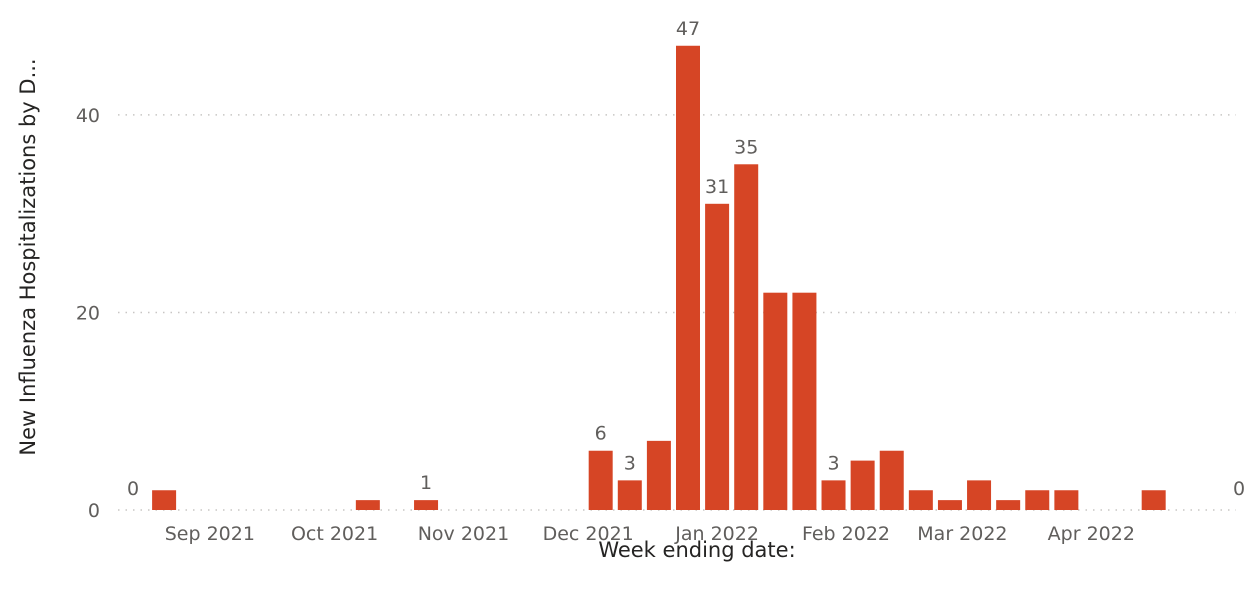  What do you see at coordinates (210, 534) in the screenshot?
I see `x-tick-label: Sep 2021` at bounding box center [210, 534].